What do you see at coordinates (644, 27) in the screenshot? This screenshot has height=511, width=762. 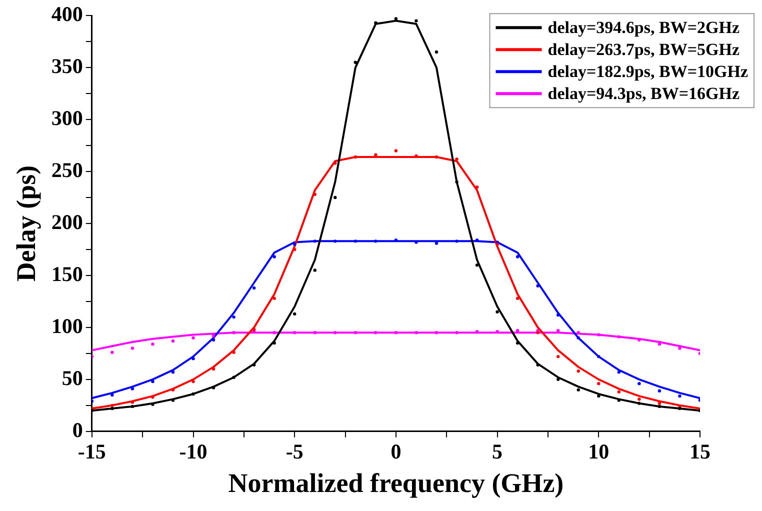 I see `legend-label: delay=394.6ps, BW=2GHz` at bounding box center [644, 27].